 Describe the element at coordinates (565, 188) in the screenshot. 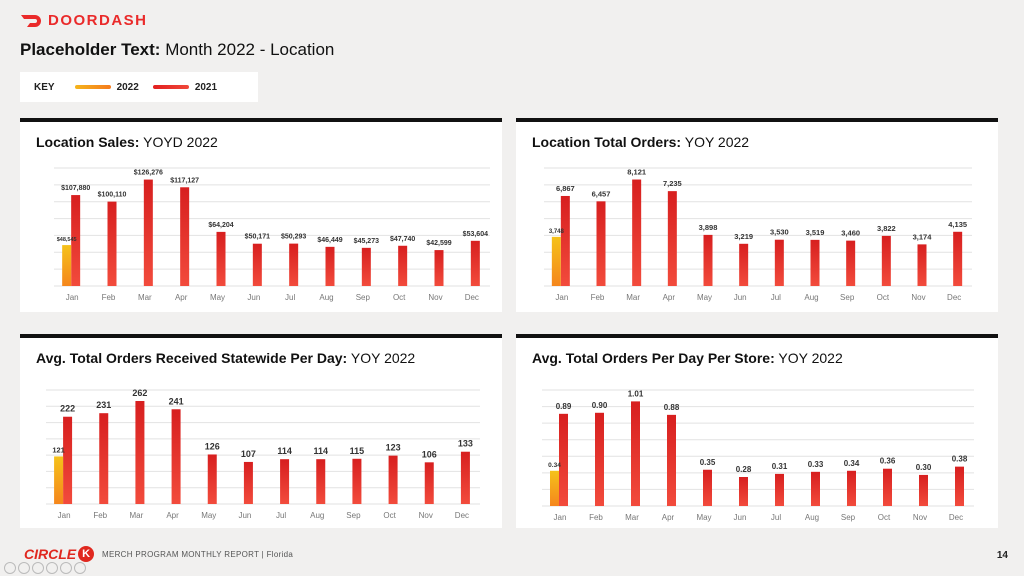

I see `data-label-2021: 6,867` at that location.